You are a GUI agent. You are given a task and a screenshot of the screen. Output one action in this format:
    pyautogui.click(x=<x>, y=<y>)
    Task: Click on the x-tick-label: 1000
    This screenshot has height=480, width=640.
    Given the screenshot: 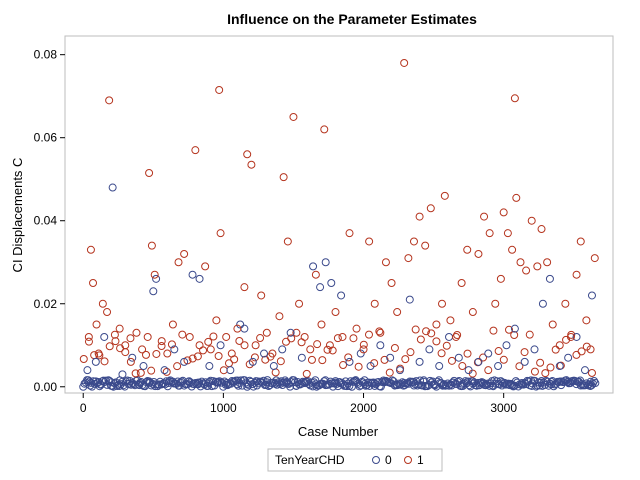 What is the action you would take?
    pyautogui.click(x=223, y=408)
    